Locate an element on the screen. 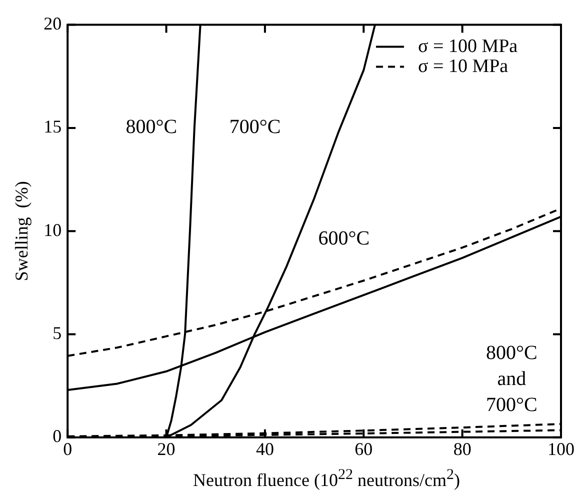 This screenshot has width=577, height=499. annotation: 800°C is located at coordinates (152, 127).